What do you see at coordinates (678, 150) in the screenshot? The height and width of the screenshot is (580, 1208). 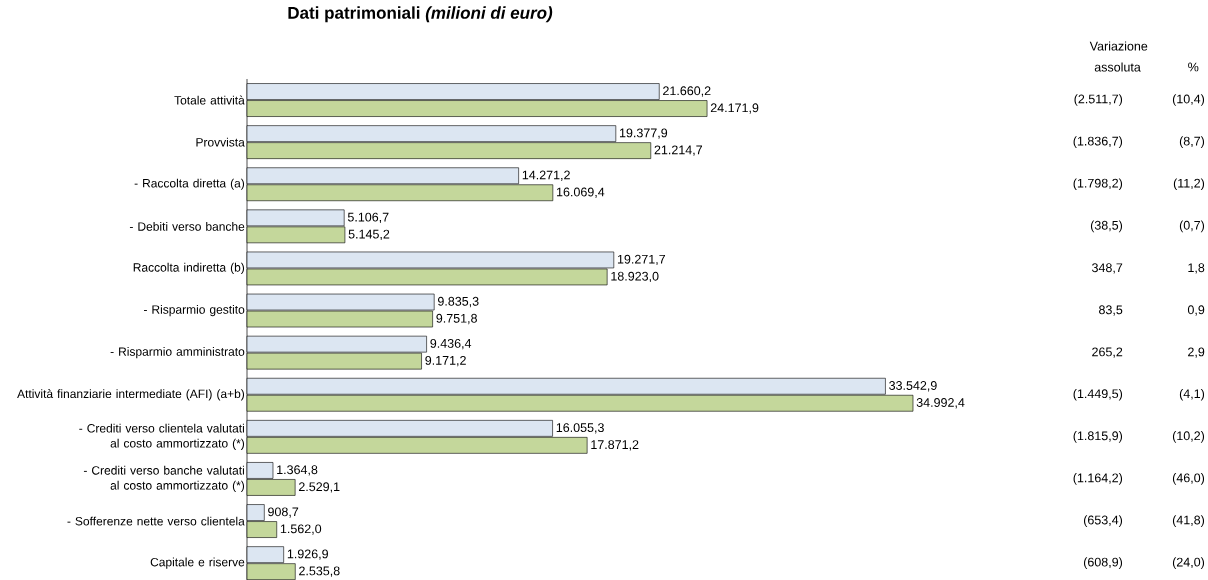 I see `data-label: 21.214,7` at bounding box center [678, 150].